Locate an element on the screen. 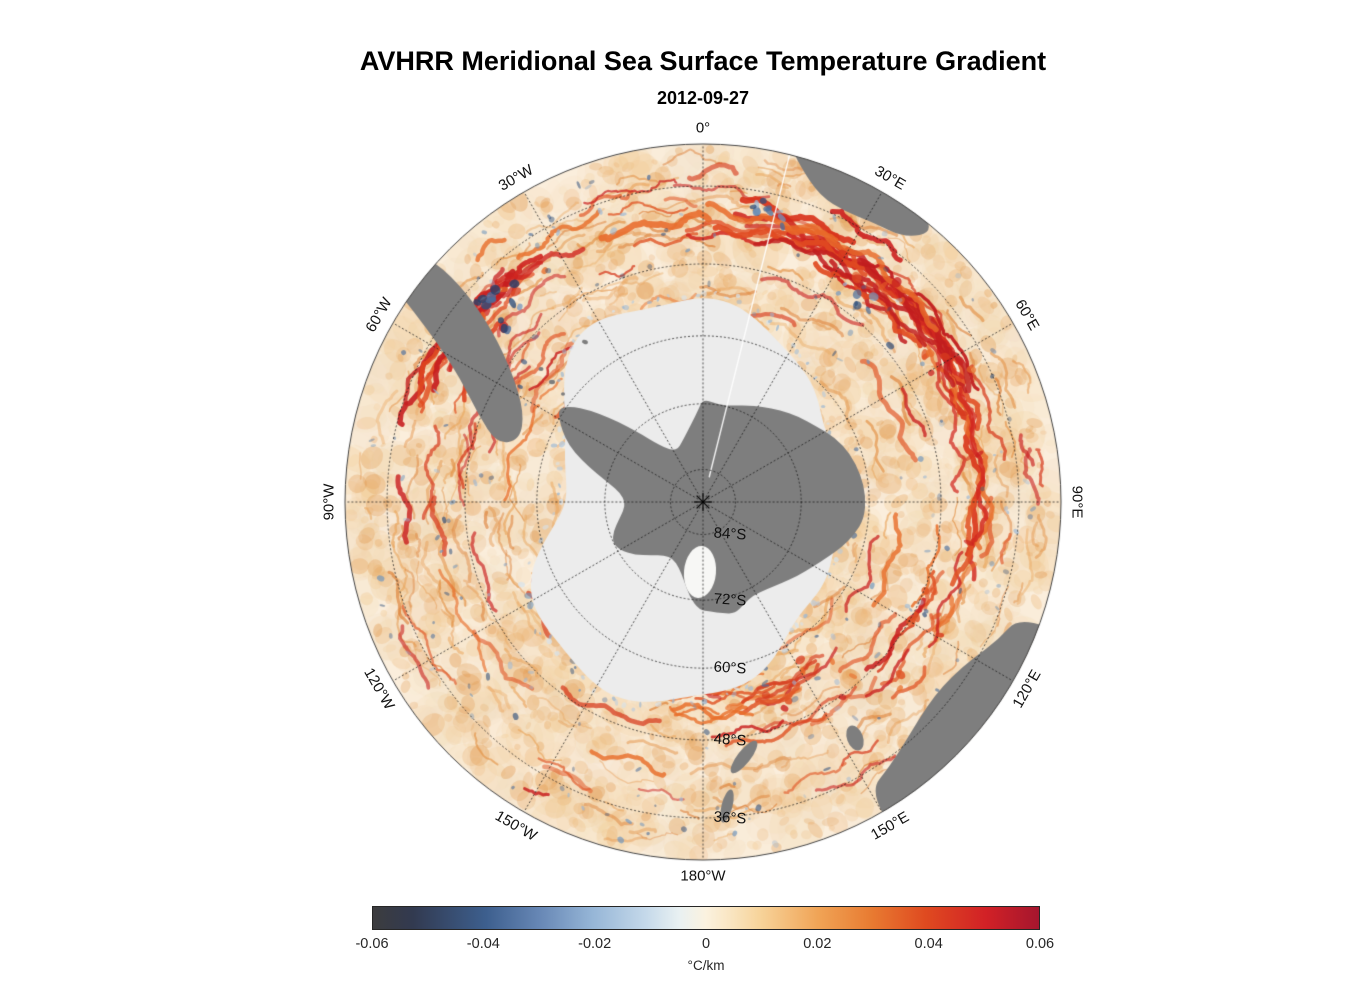 The width and height of the screenshot is (1356, 1000). colorbar-ticks: -0.06 -0.04 -0.02 0 0.02 0.04 0.06 is located at coordinates (704, 945).